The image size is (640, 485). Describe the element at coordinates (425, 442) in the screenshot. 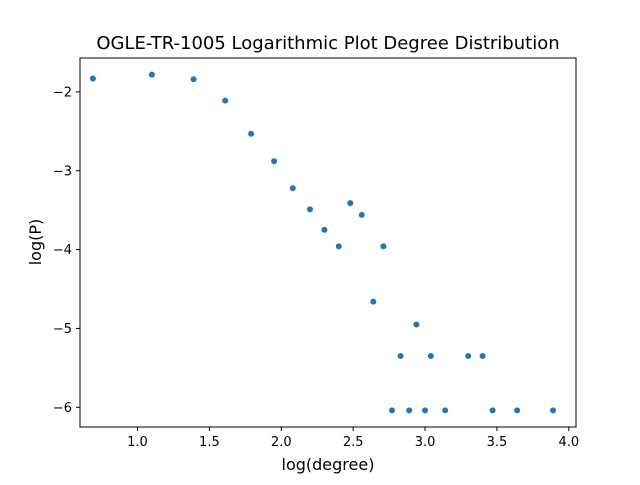

I see `x-tick-label: 3.0` at that location.